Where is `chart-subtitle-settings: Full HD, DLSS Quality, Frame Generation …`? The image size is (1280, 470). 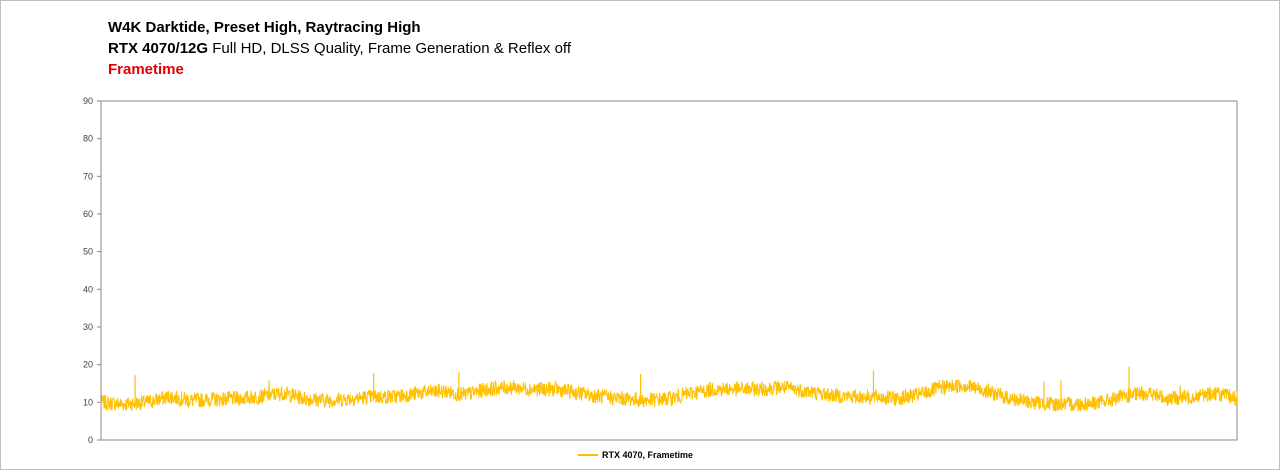
chart-subtitle-settings: Full HD, DLSS Quality, Frame Generation … is located at coordinates (391, 48).